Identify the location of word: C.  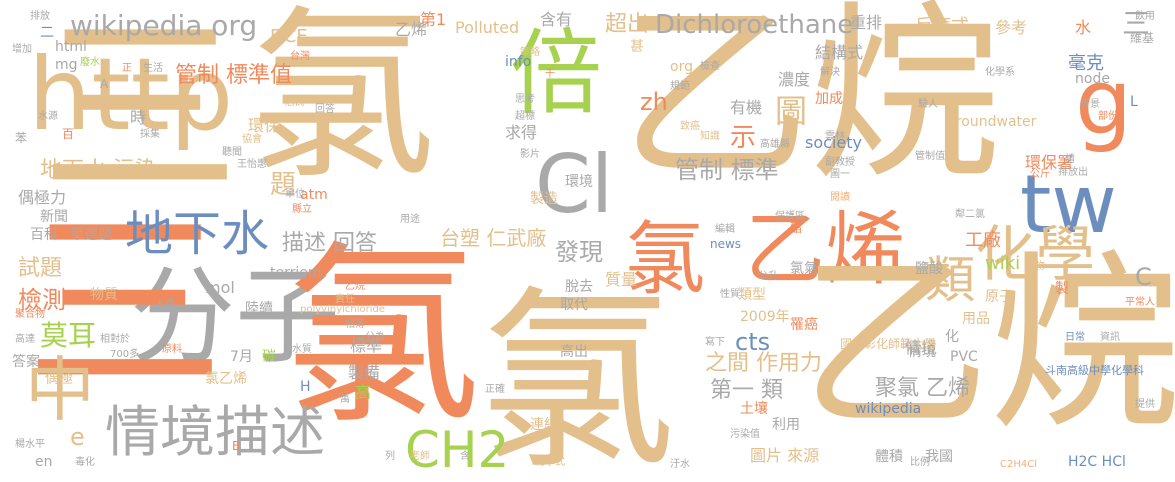
(1143, 277).